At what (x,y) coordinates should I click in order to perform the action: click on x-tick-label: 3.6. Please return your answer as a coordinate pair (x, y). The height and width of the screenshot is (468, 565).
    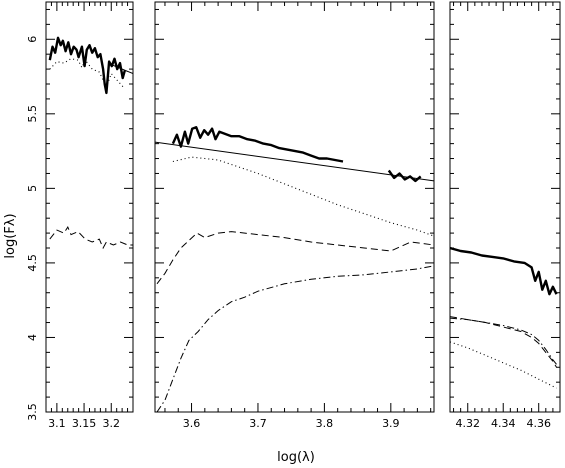
    Looking at the image, I should click on (192, 423).